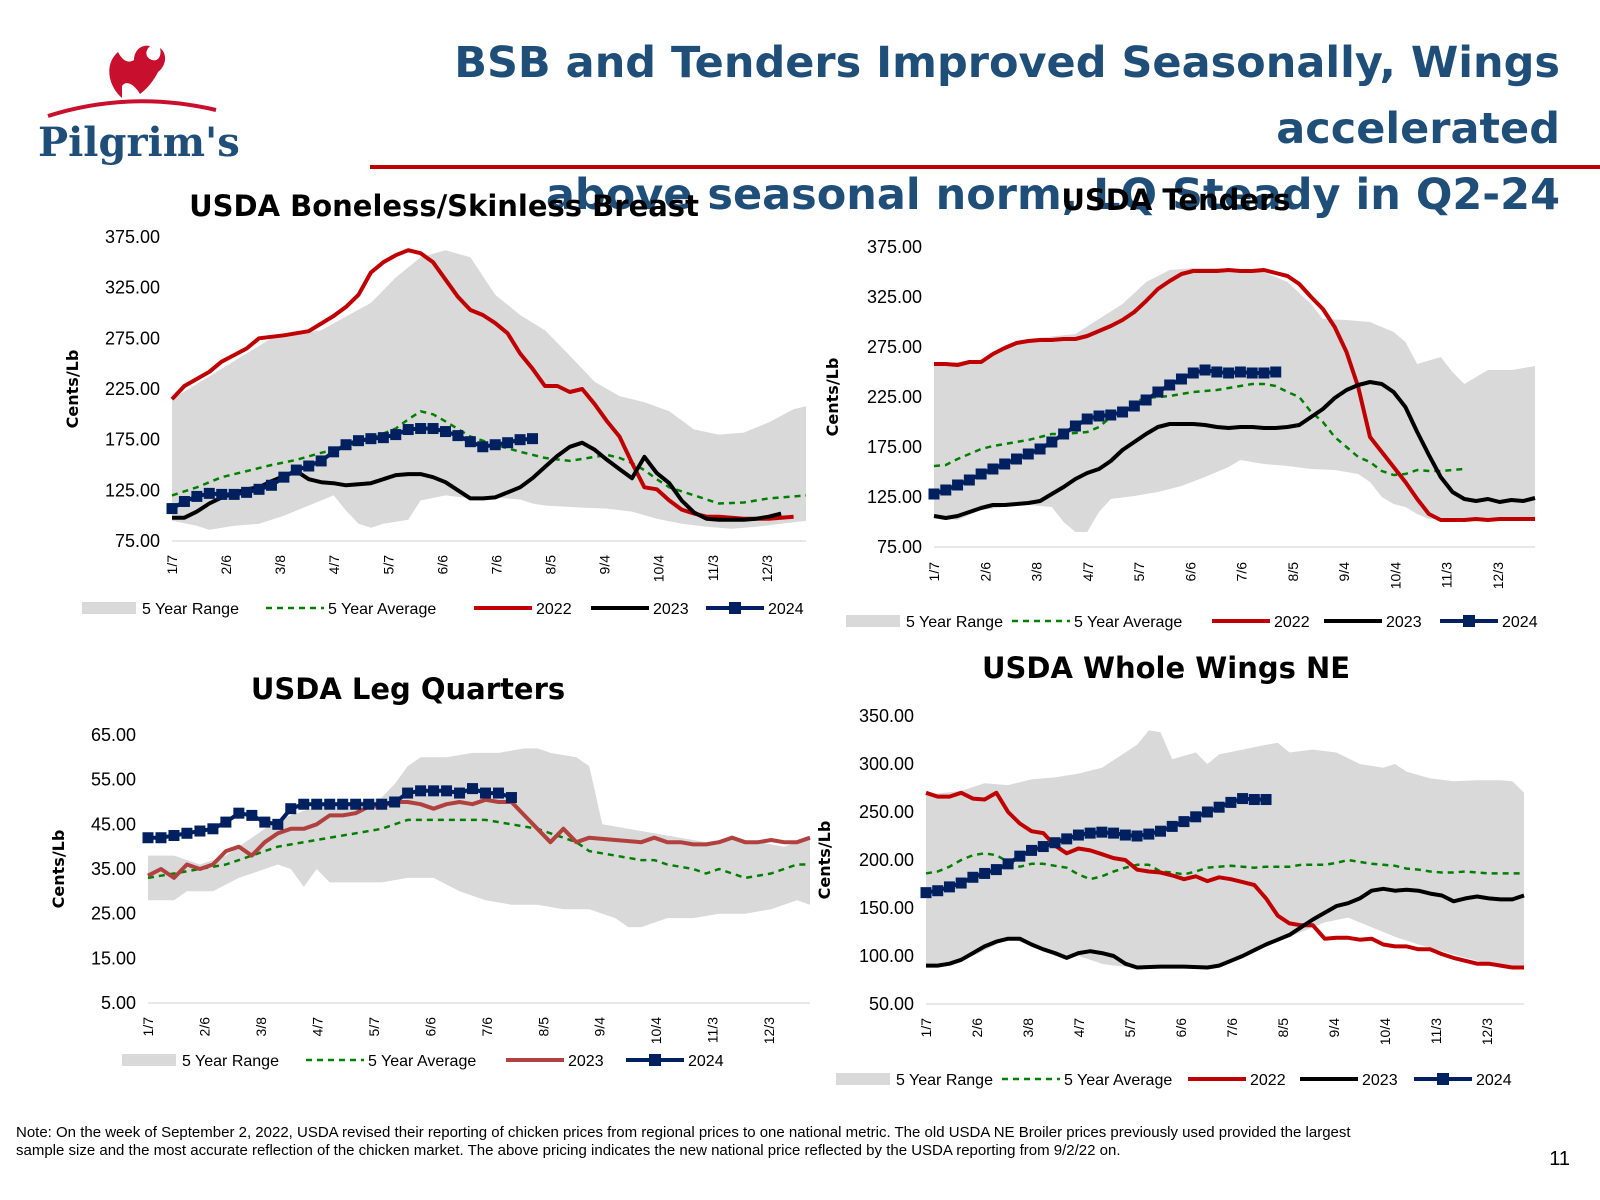 Image resolution: width=1600 pixels, height=1200 pixels. I want to click on legend-swatch-range, so click(863, 1079).